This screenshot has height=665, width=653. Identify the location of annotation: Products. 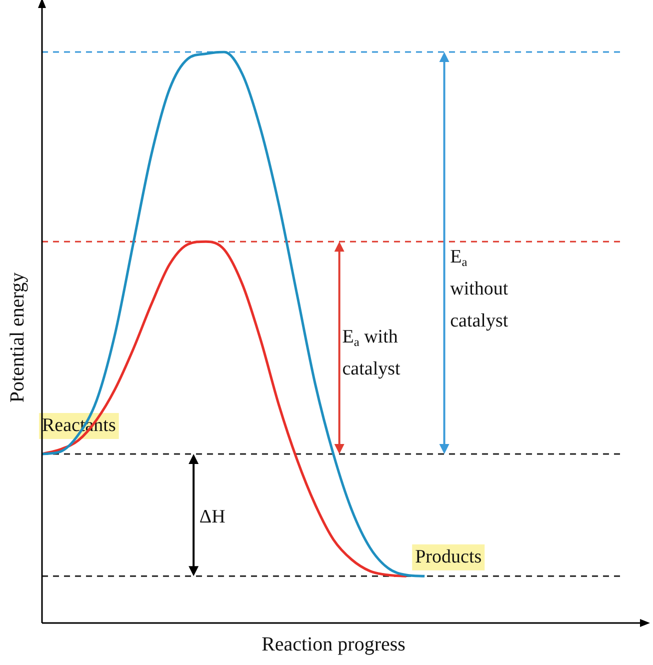
(448, 557).